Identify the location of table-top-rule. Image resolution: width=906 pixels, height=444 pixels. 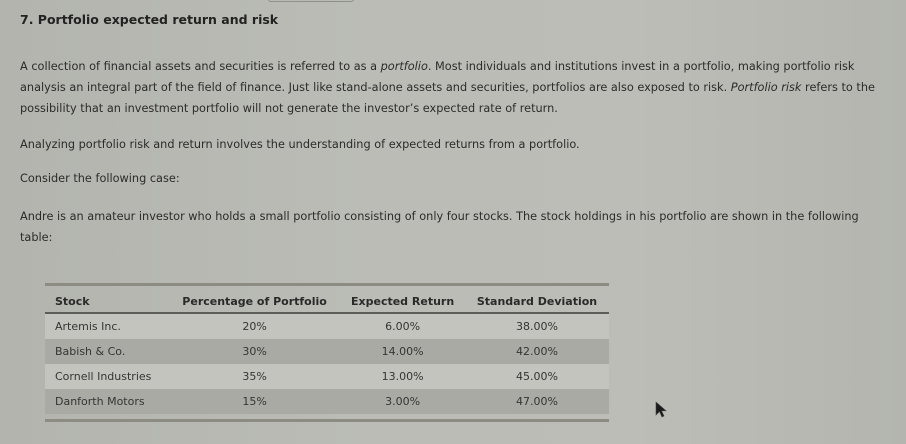
(327, 284).